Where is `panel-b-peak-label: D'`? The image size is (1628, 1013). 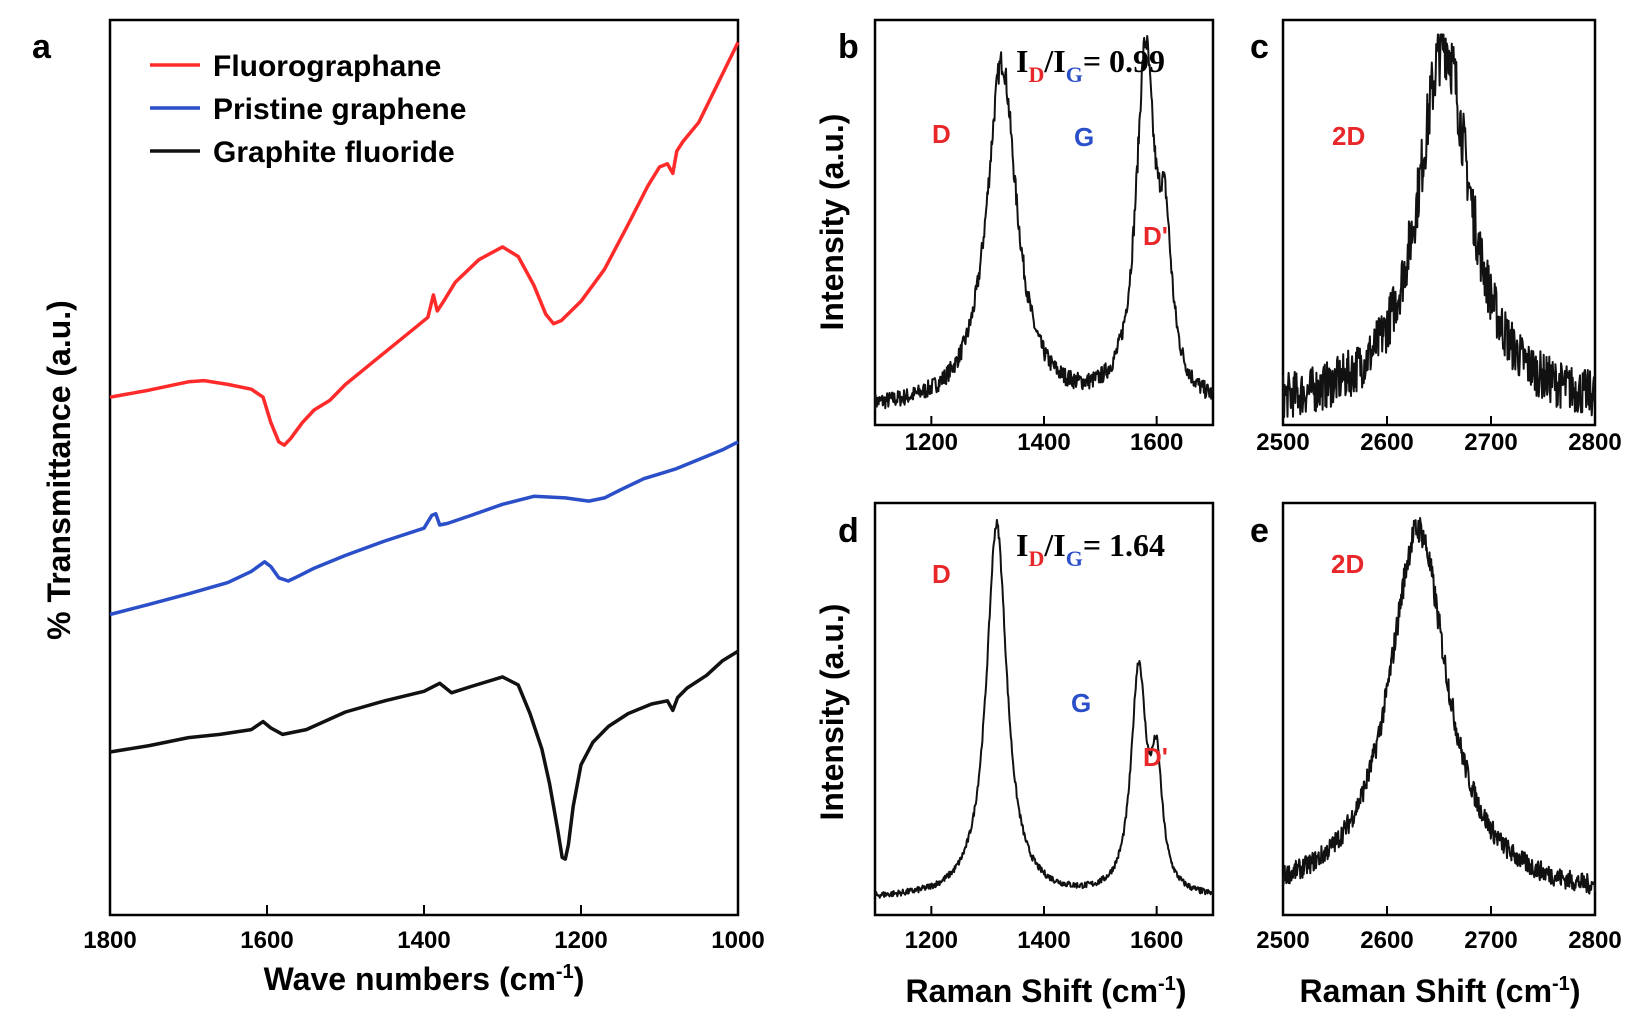 panel-b-peak-label: D' is located at coordinates (1155, 236).